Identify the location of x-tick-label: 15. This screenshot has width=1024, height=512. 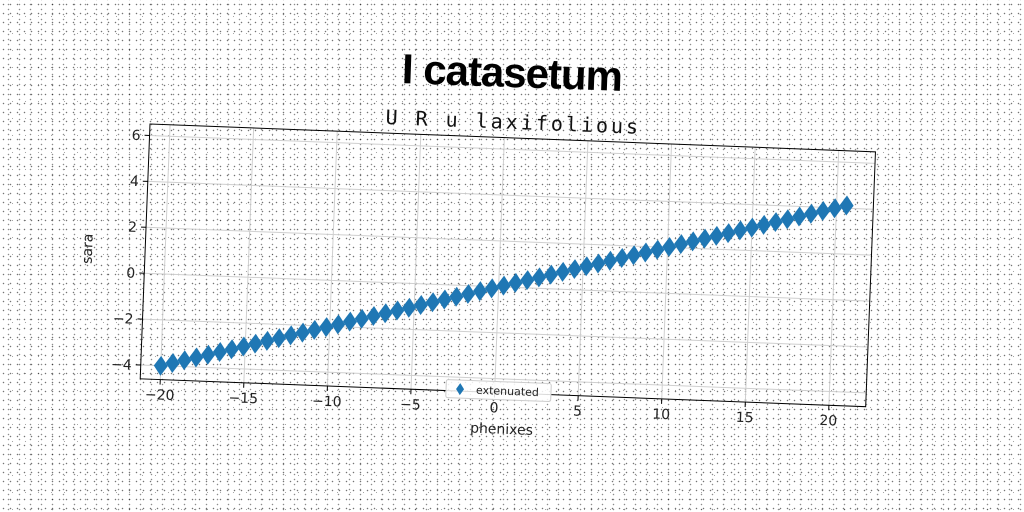
(744, 418).